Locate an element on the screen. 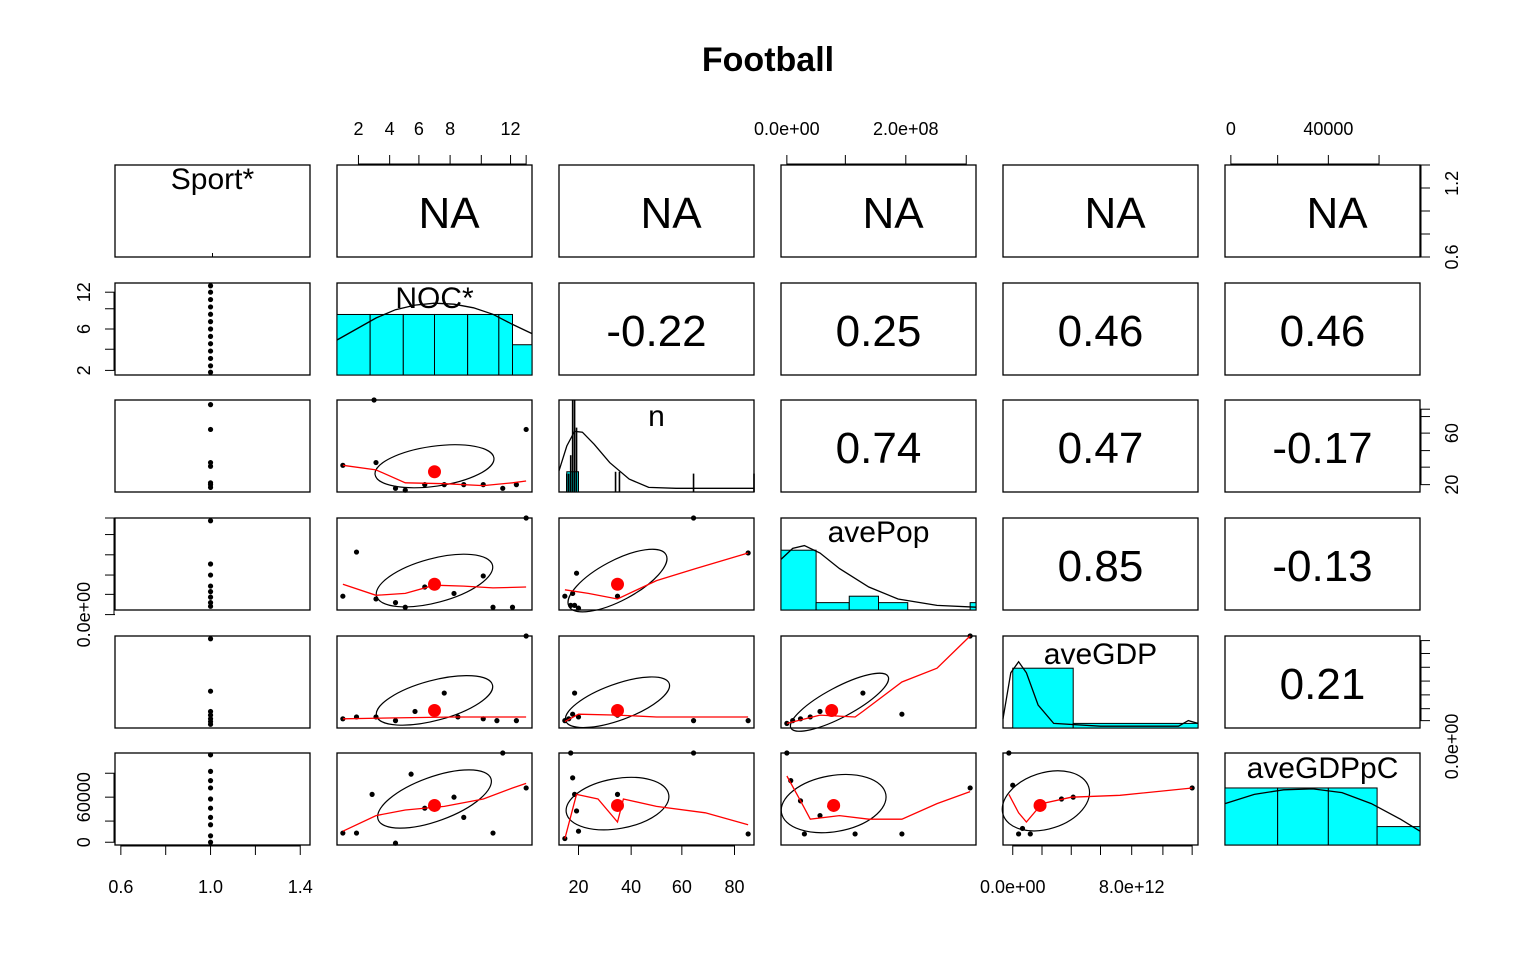 Image resolution: width=1536 pixels, height=960 pixels. correlation-value: -0.22 is located at coordinates (656, 331).